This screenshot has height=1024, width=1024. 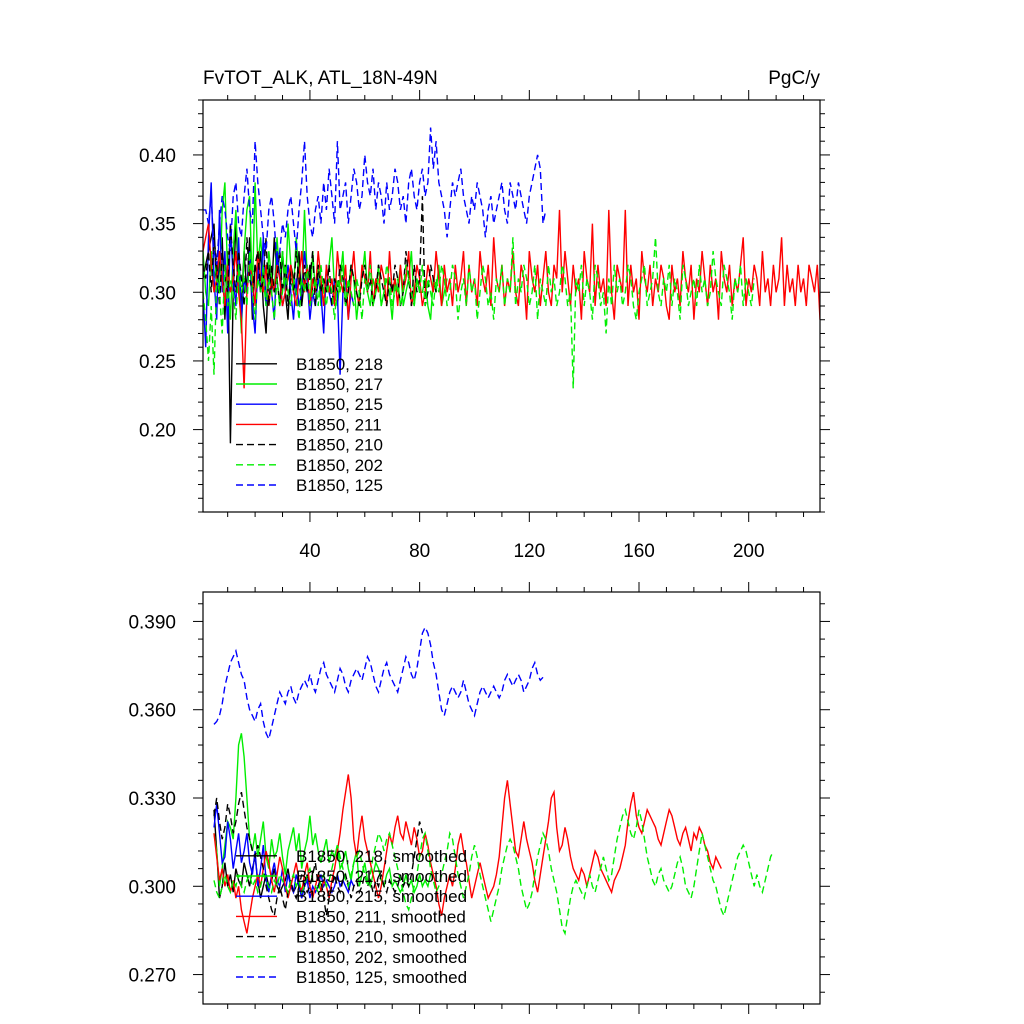 What do you see at coordinates (339, 404) in the screenshot?
I see `legend-entry-label: B1850, 215` at bounding box center [339, 404].